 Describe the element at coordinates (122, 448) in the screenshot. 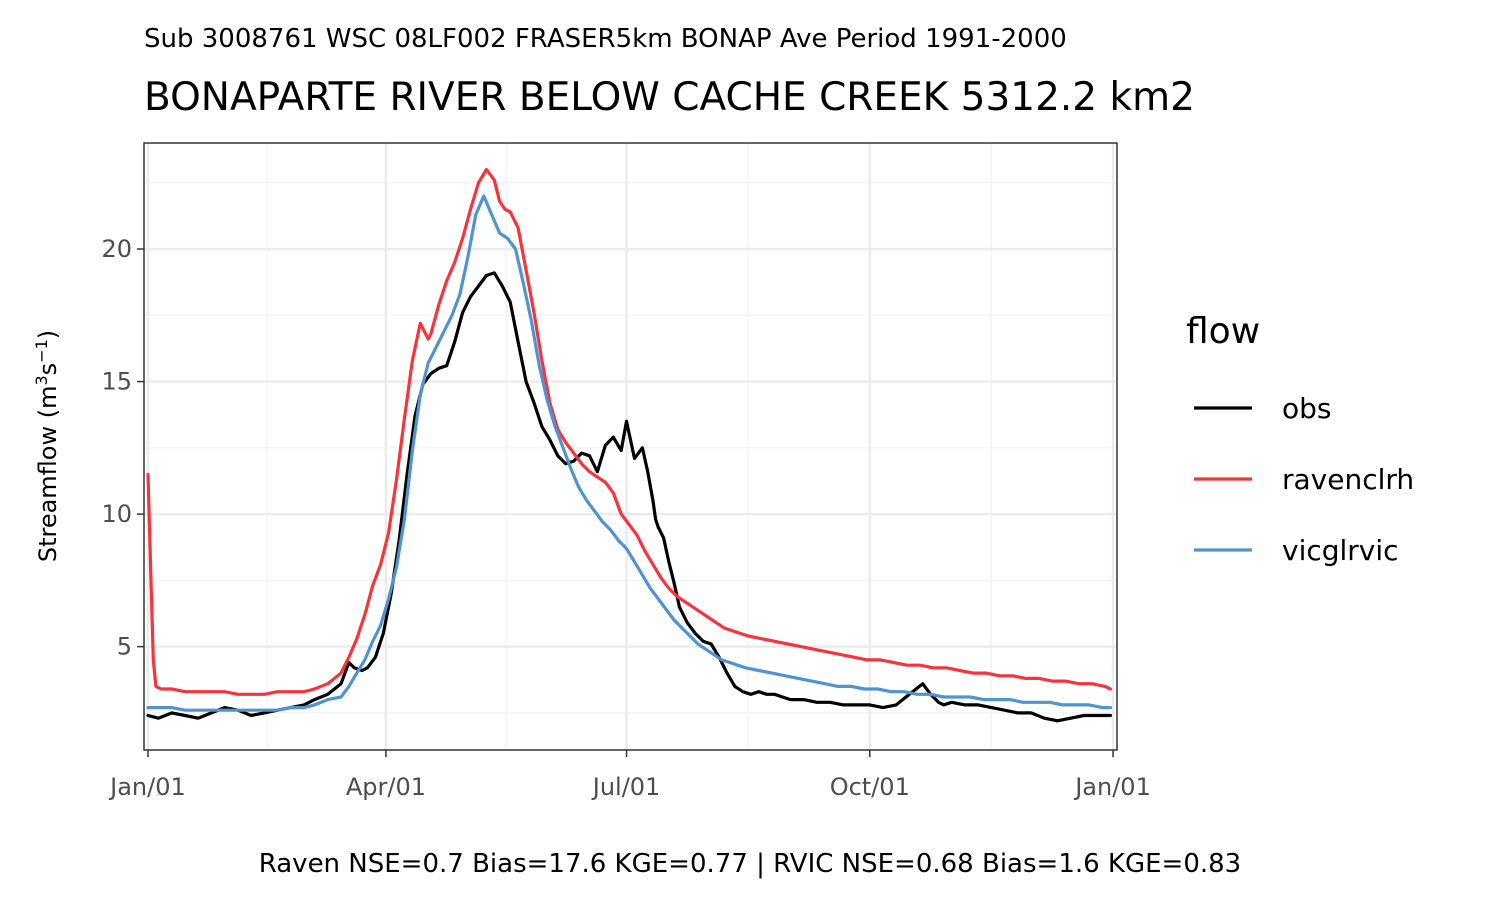

I see `y-axis: 5 10 15 20` at that location.